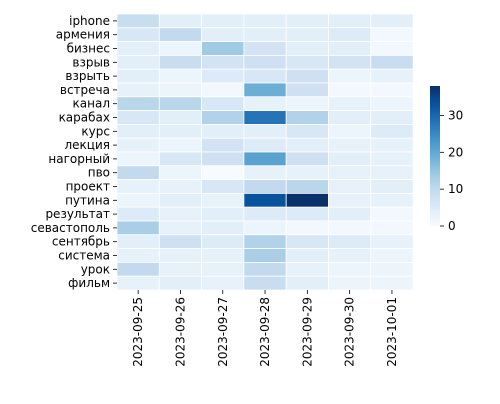 This screenshot has width=500, height=404. I want to click on y-tick-label: результат, so click(77, 214).